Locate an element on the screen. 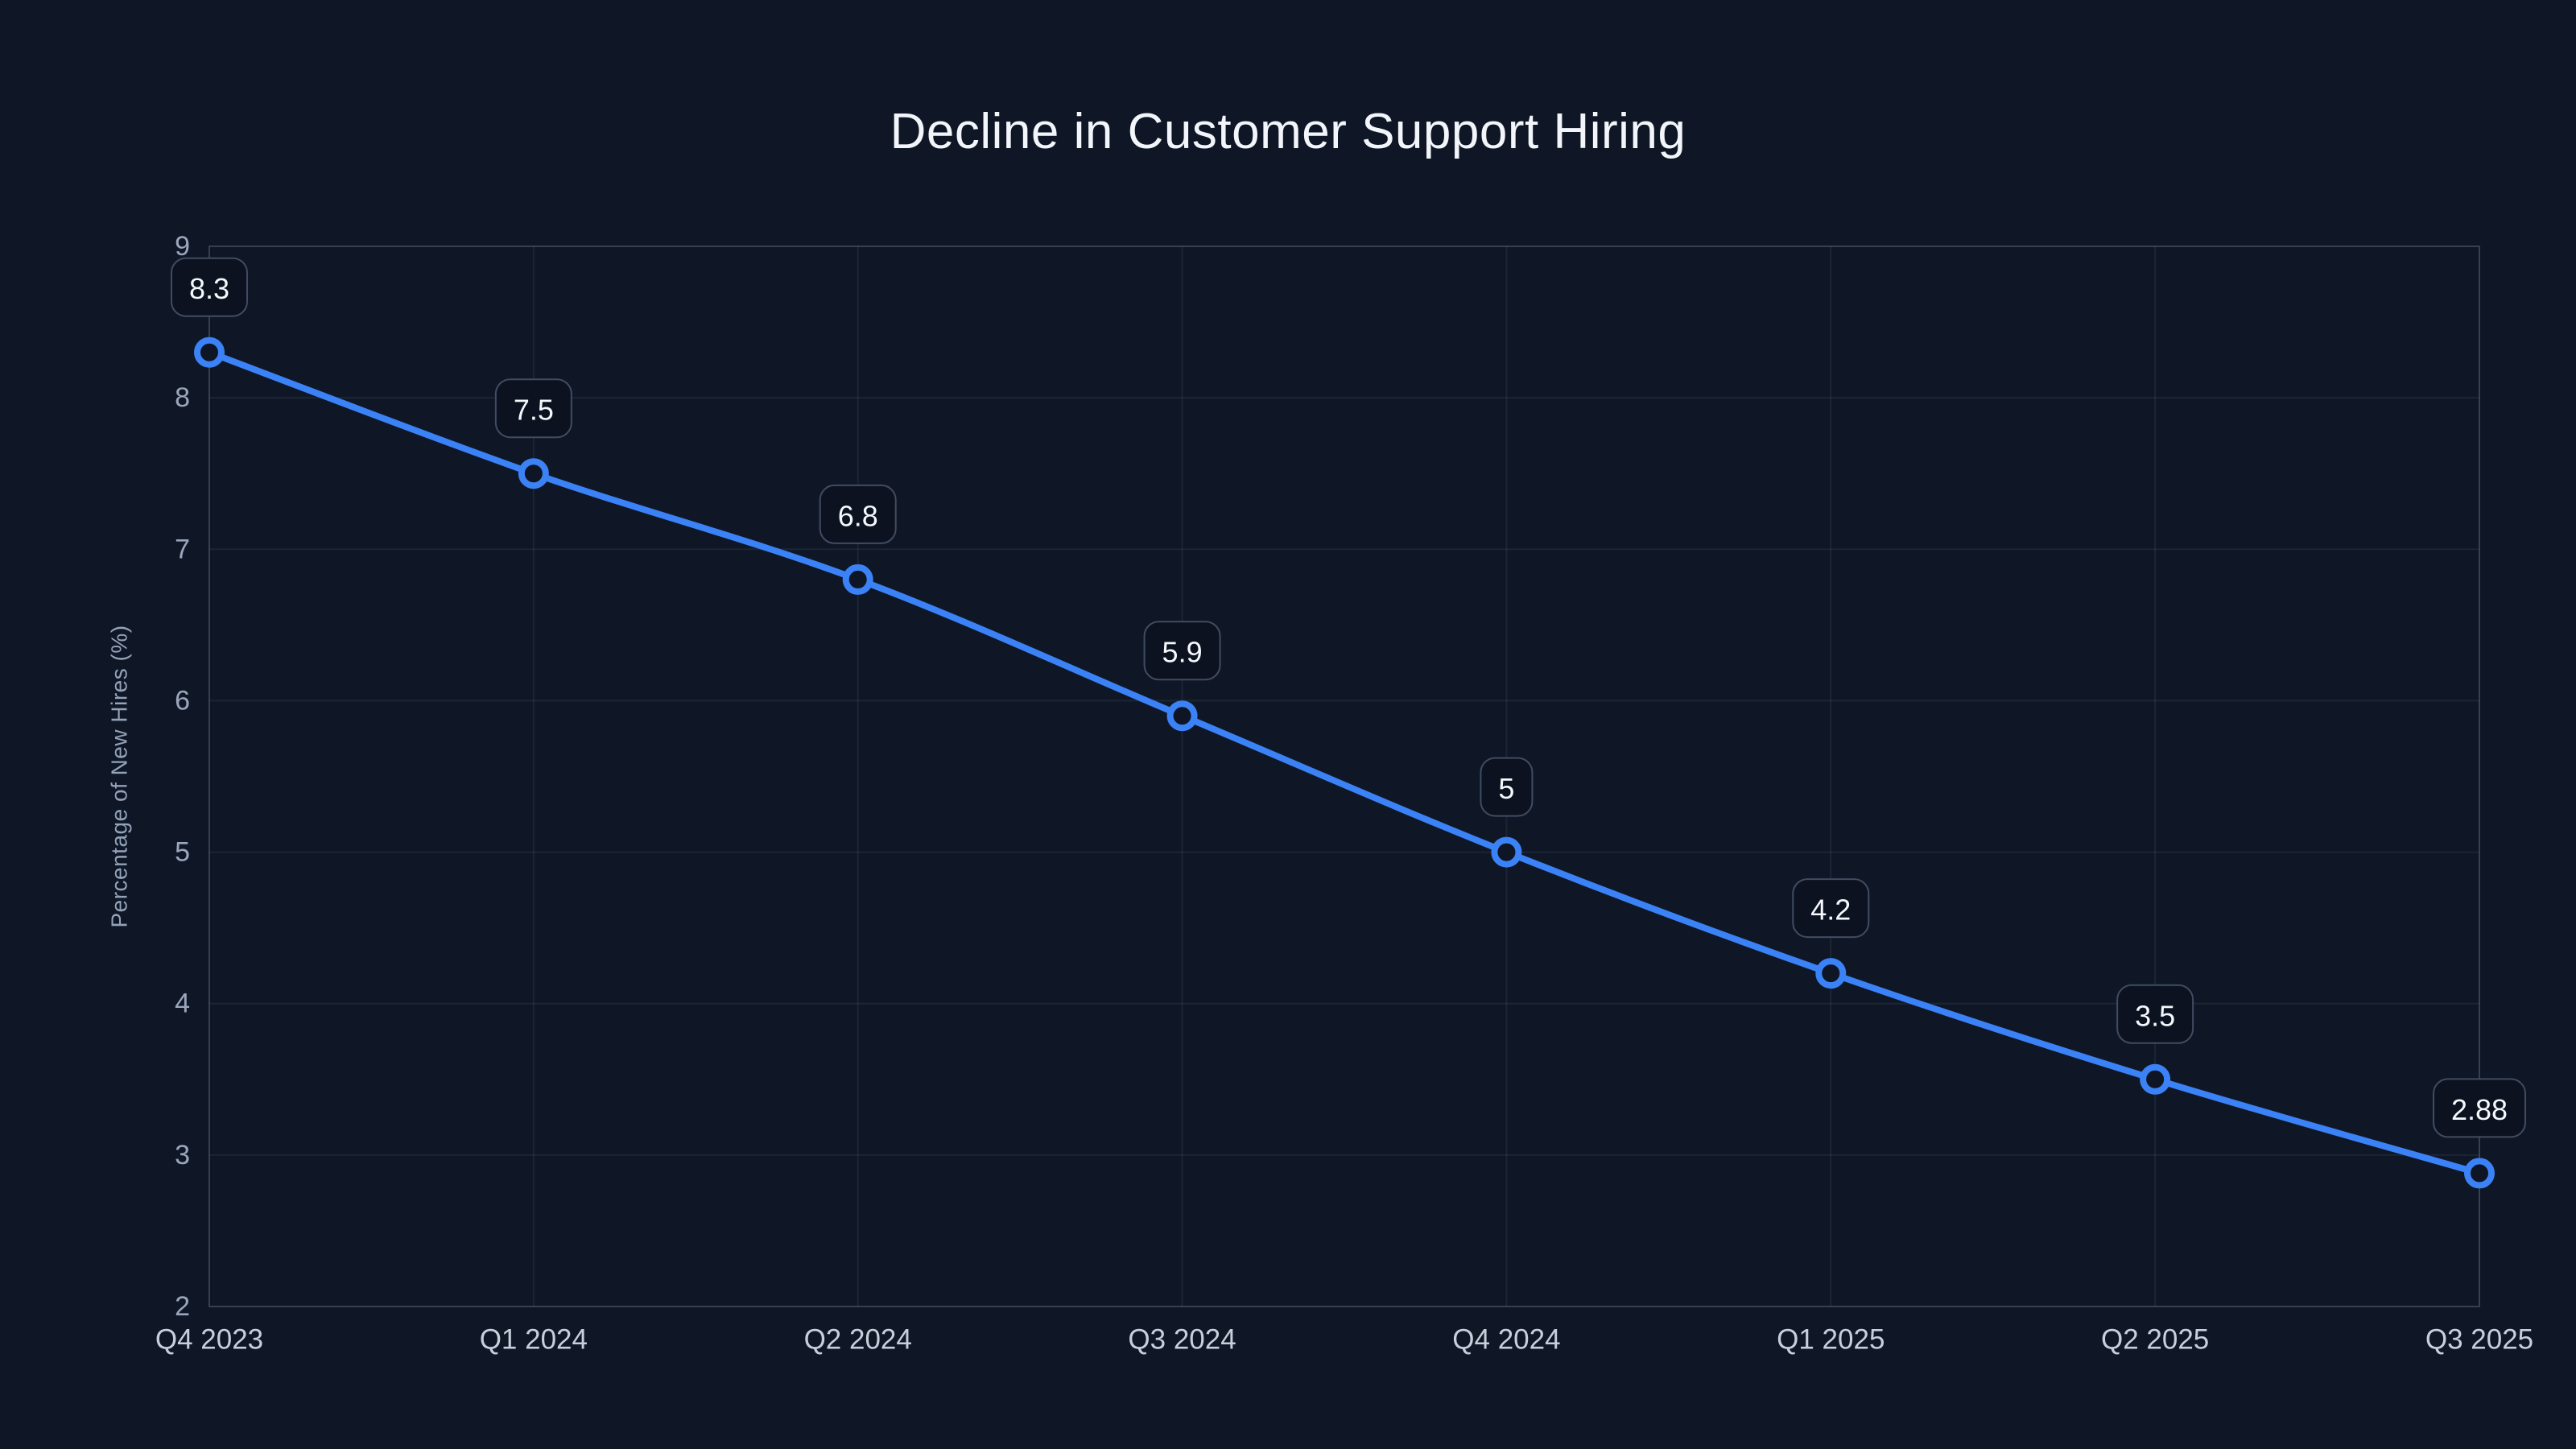 This screenshot has height=1449, width=2576. y-tick-label: 7 is located at coordinates (182, 549).